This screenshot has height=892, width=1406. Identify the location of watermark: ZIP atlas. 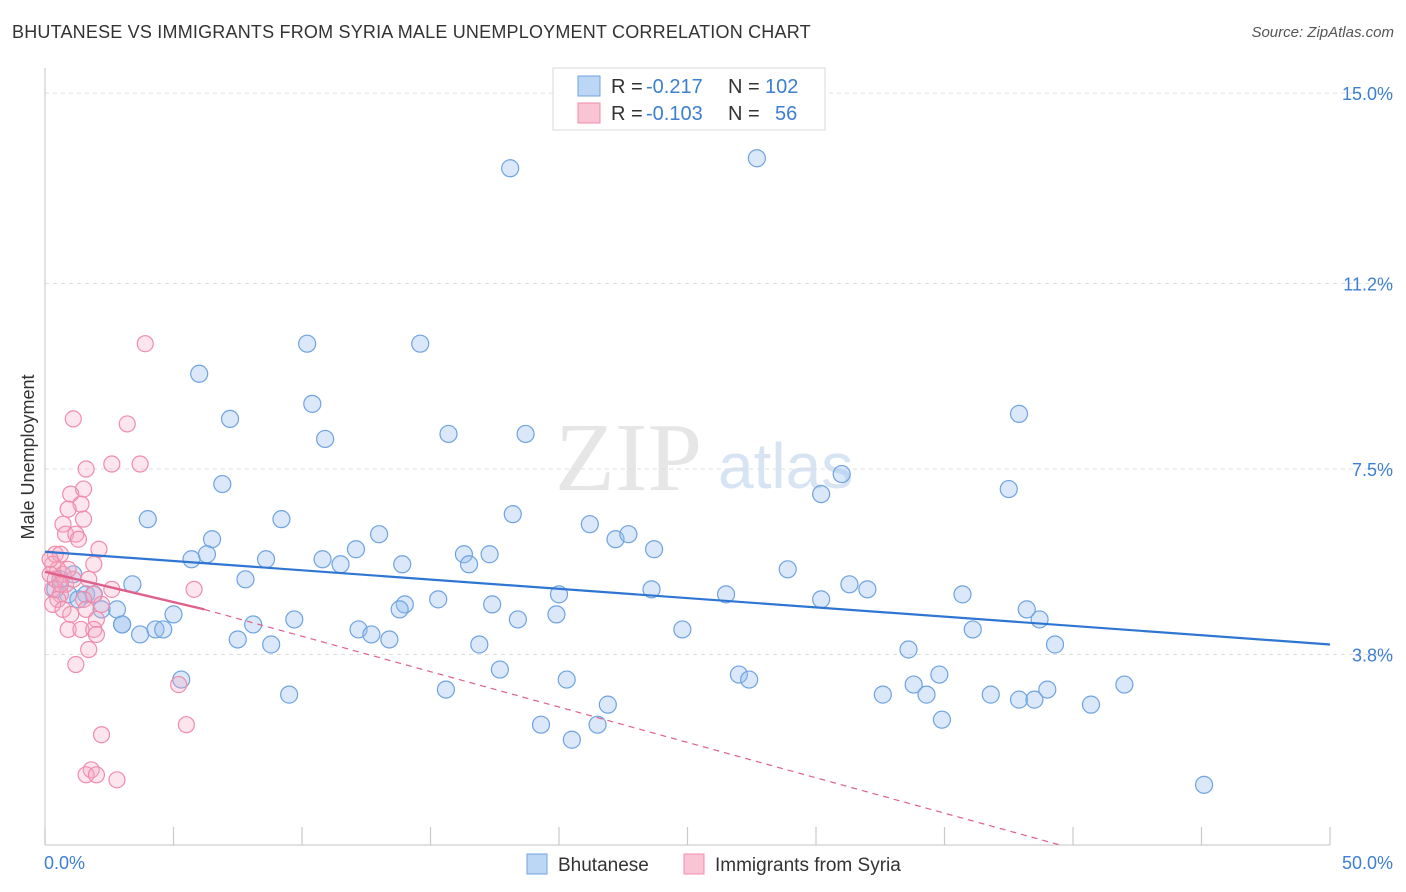
(704, 458).